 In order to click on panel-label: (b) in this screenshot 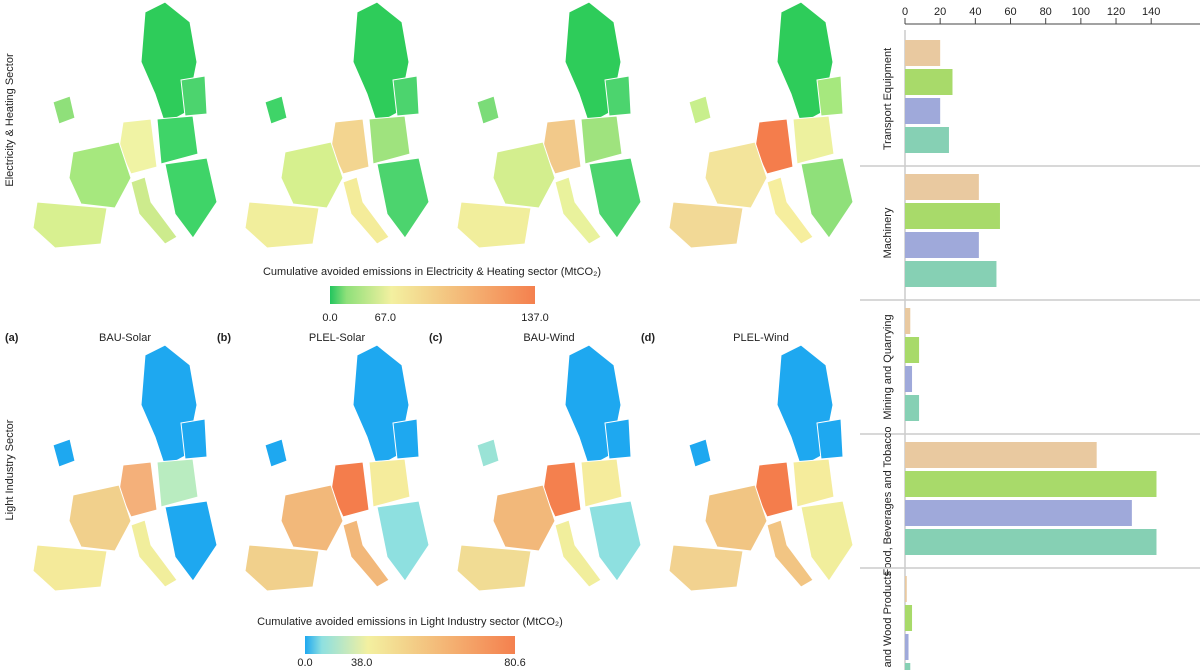, I will do `click(224, 338)`.